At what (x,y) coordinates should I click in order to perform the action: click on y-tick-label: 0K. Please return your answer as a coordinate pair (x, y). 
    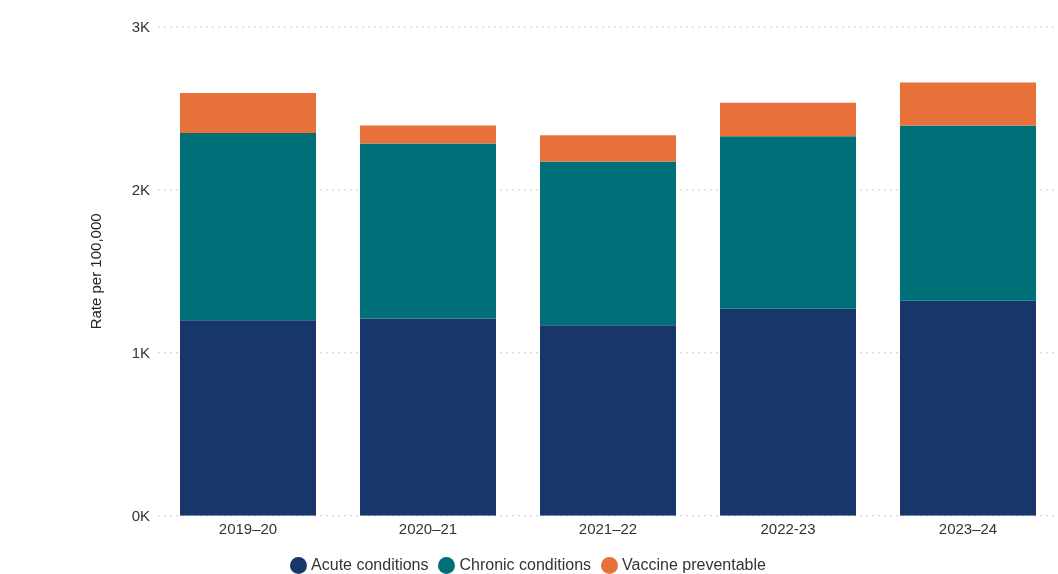
    Looking at the image, I should click on (140, 516).